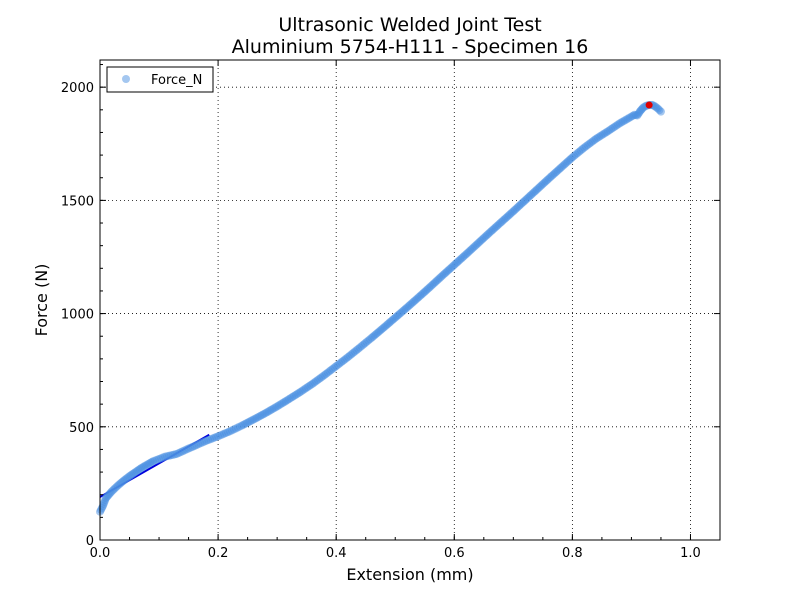  Describe the element at coordinates (41, 300) in the screenshot. I see `y-axis-label: Force (N)` at that location.